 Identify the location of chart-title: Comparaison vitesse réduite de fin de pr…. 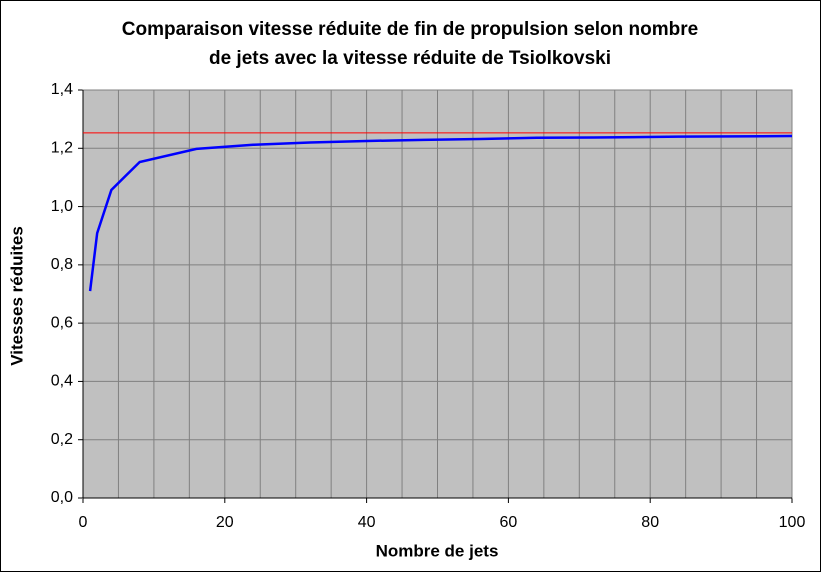
(410, 29).